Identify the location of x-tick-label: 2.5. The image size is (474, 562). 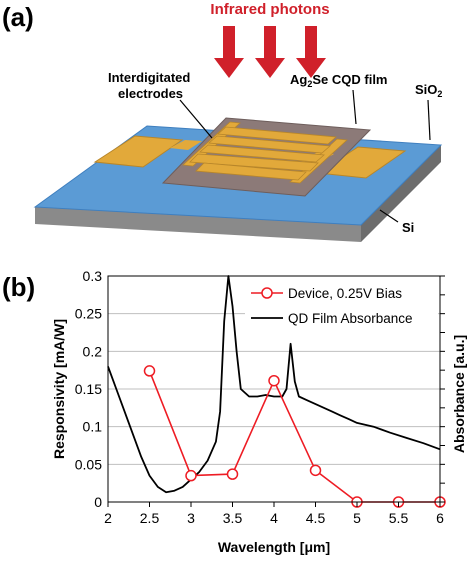
(150, 518).